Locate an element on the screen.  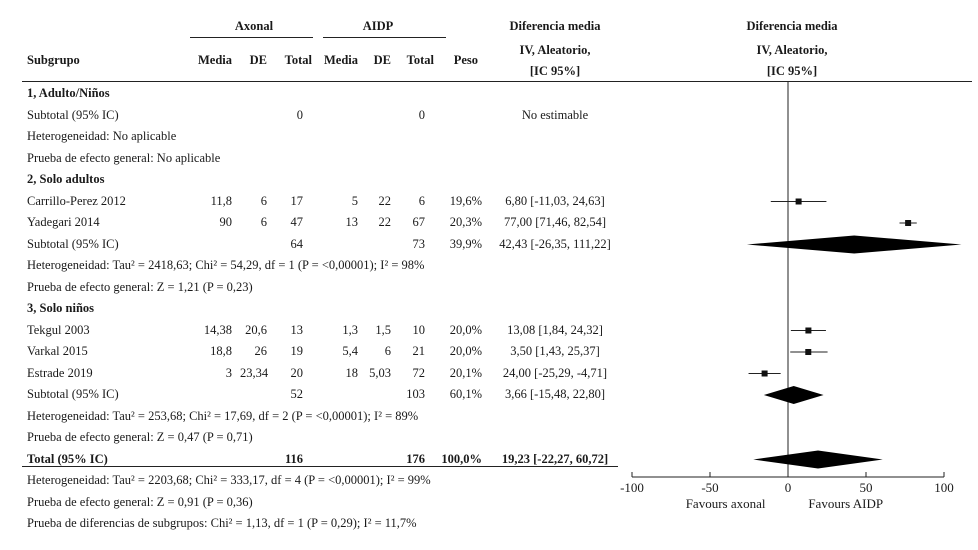
group2-rule is located at coordinates (384, 37).